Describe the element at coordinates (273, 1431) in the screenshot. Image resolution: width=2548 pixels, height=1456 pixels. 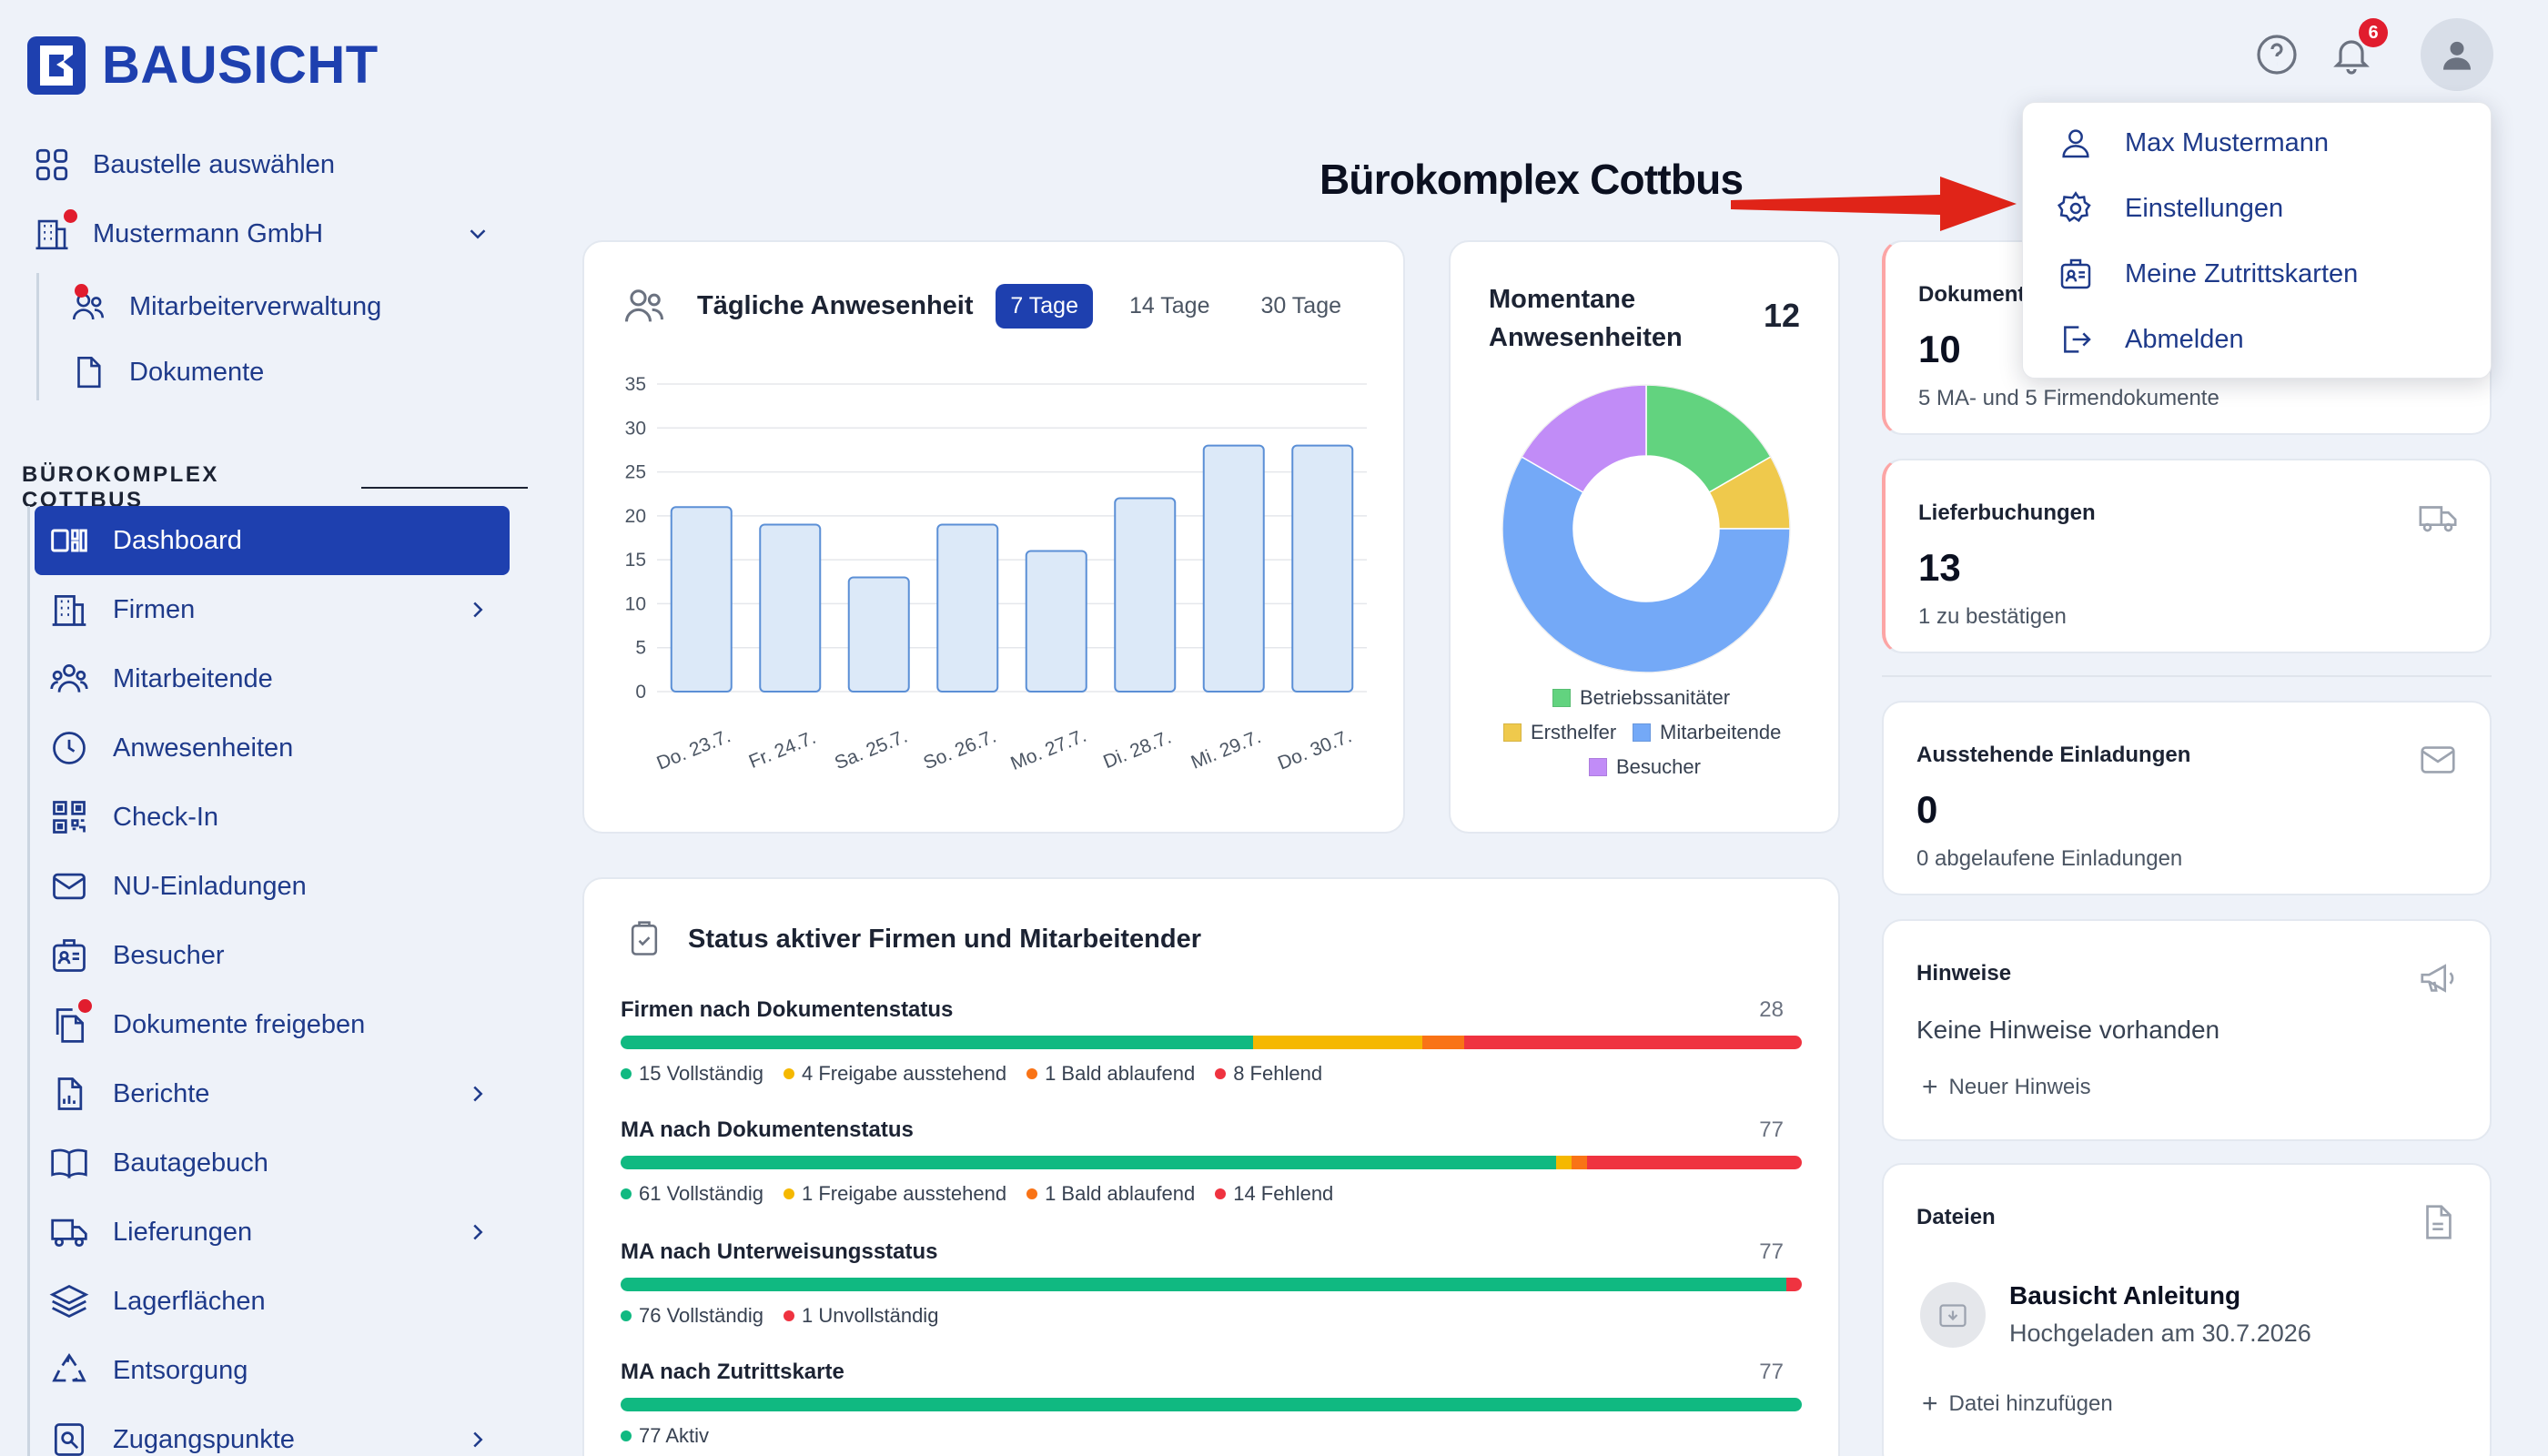
I see `nav-zugangspunkte: Zugangspunkte` at that location.